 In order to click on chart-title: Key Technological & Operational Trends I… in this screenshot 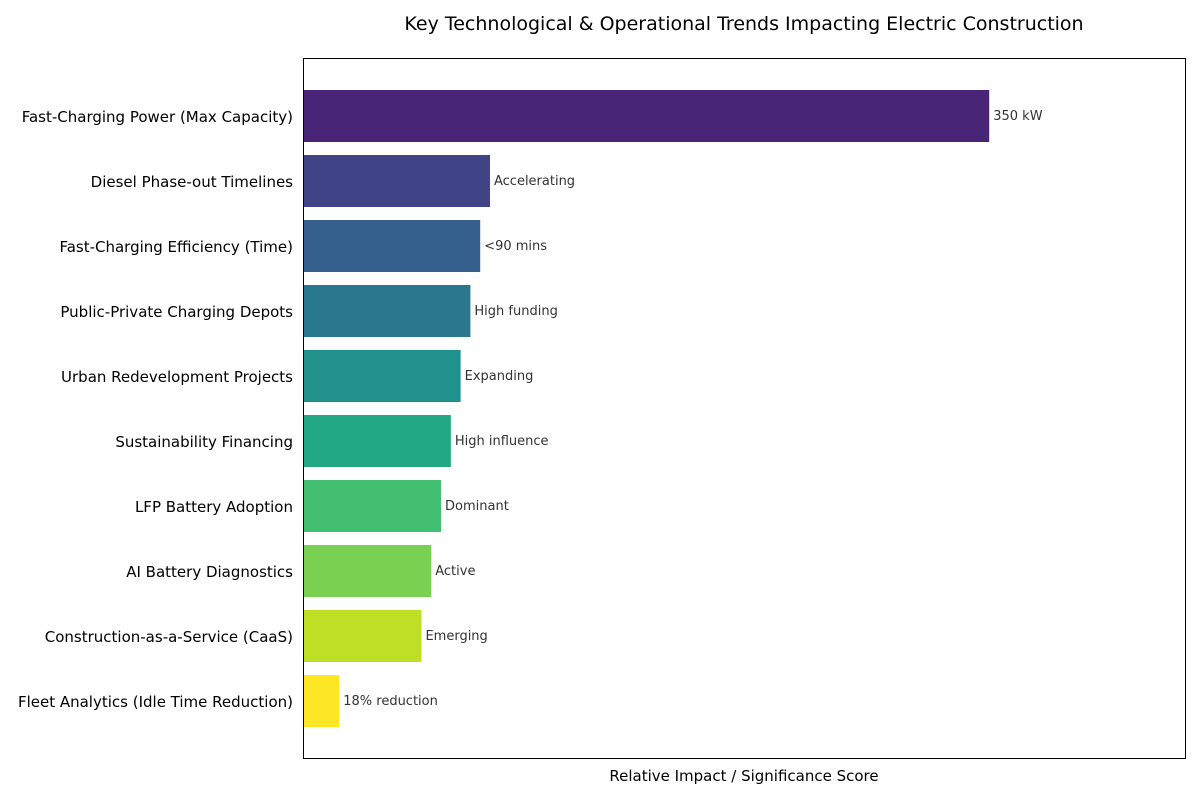, I will do `click(743, 24)`.